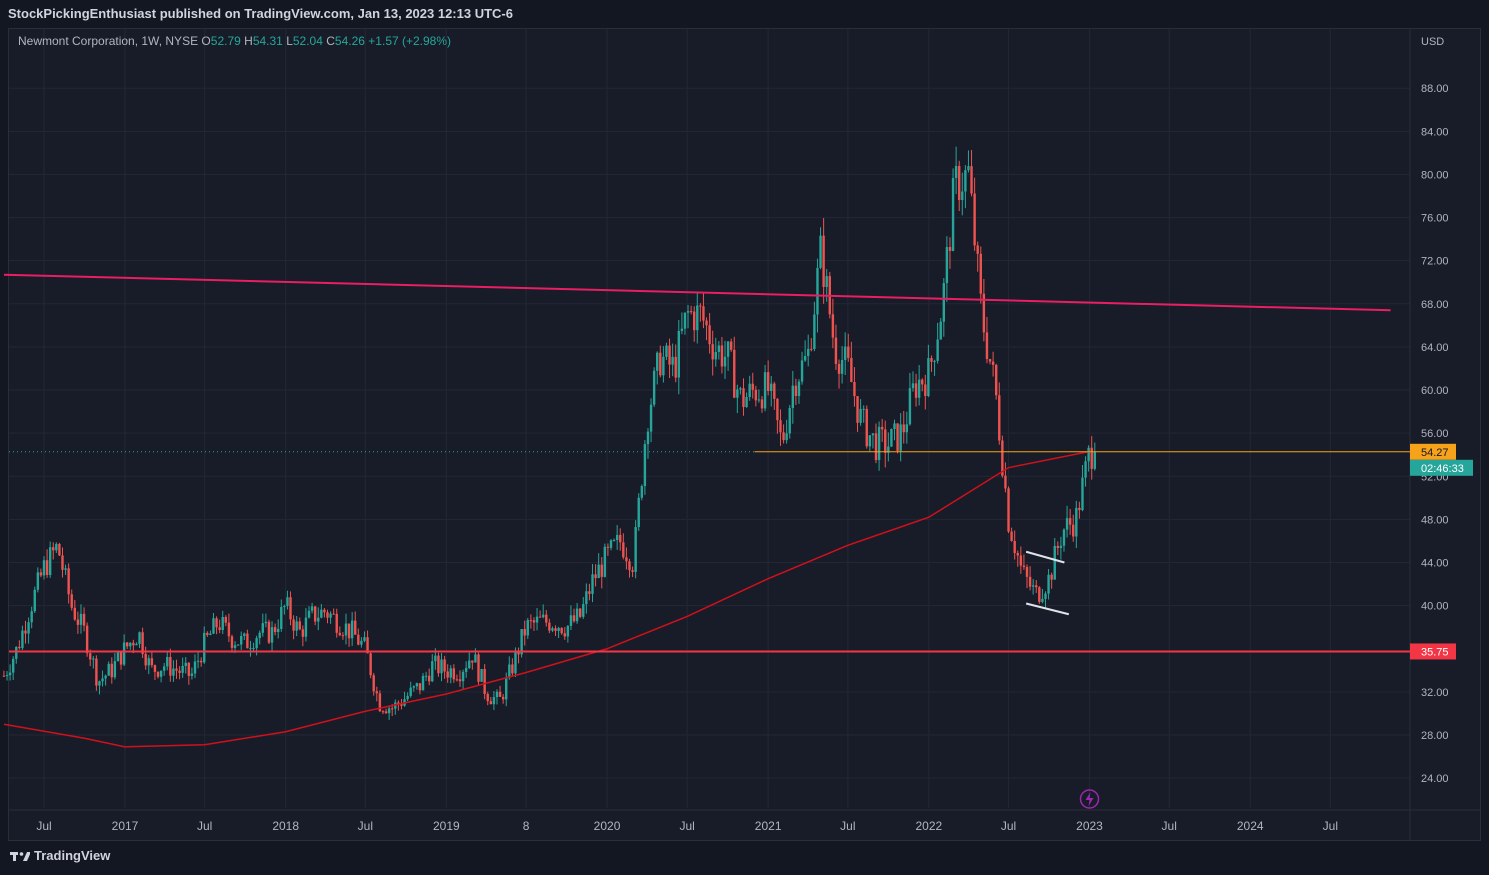  What do you see at coordinates (446, 826) in the screenshot?
I see `x-tick-label: 2019` at bounding box center [446, 826].